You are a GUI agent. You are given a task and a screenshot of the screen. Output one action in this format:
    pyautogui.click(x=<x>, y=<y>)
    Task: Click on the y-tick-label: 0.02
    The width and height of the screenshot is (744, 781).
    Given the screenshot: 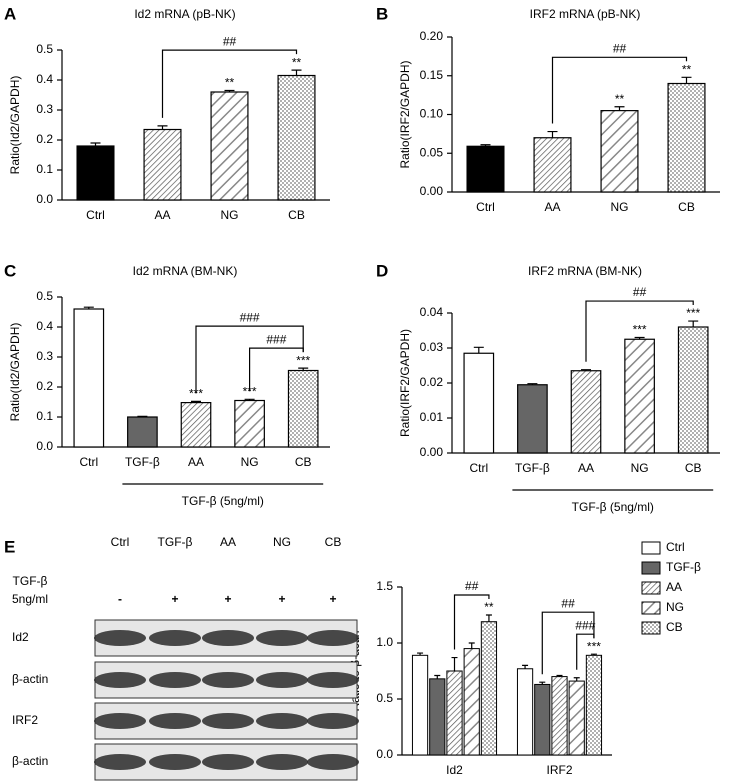 What is the action you would take?
    pyautogui.click(x=432, y=382)
    